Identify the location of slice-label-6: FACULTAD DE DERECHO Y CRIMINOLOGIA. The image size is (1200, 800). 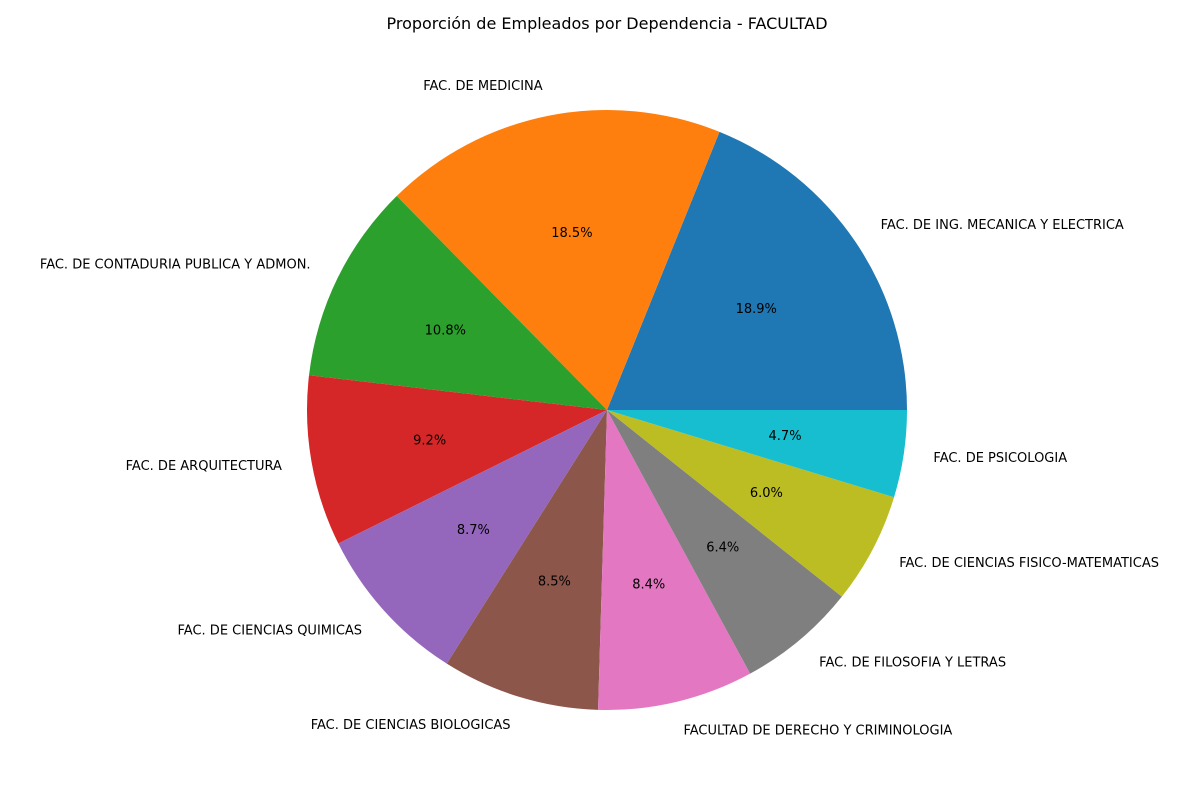
(817, 731).